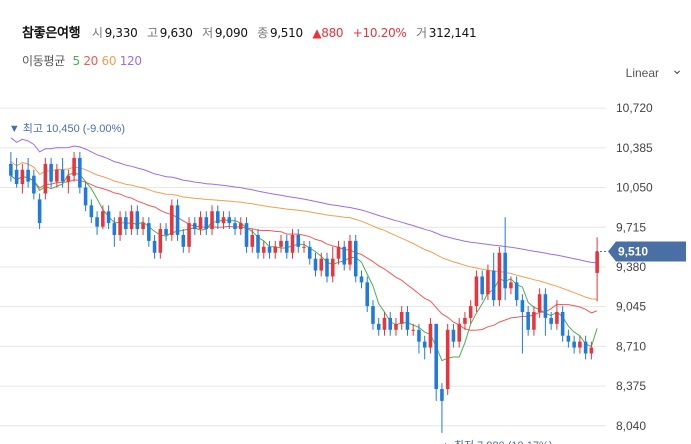  Describe the element at coordinates (109, 61) in the screenshot. I see `ma-60-label: 60` at that location.